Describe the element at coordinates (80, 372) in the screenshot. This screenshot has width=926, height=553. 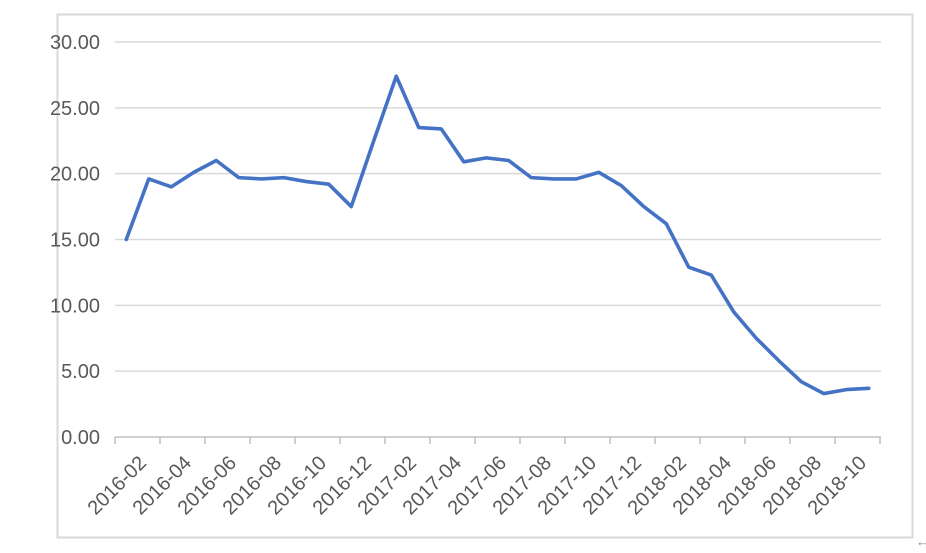
I see `y-axis-tick-label: 5.00` at that location.